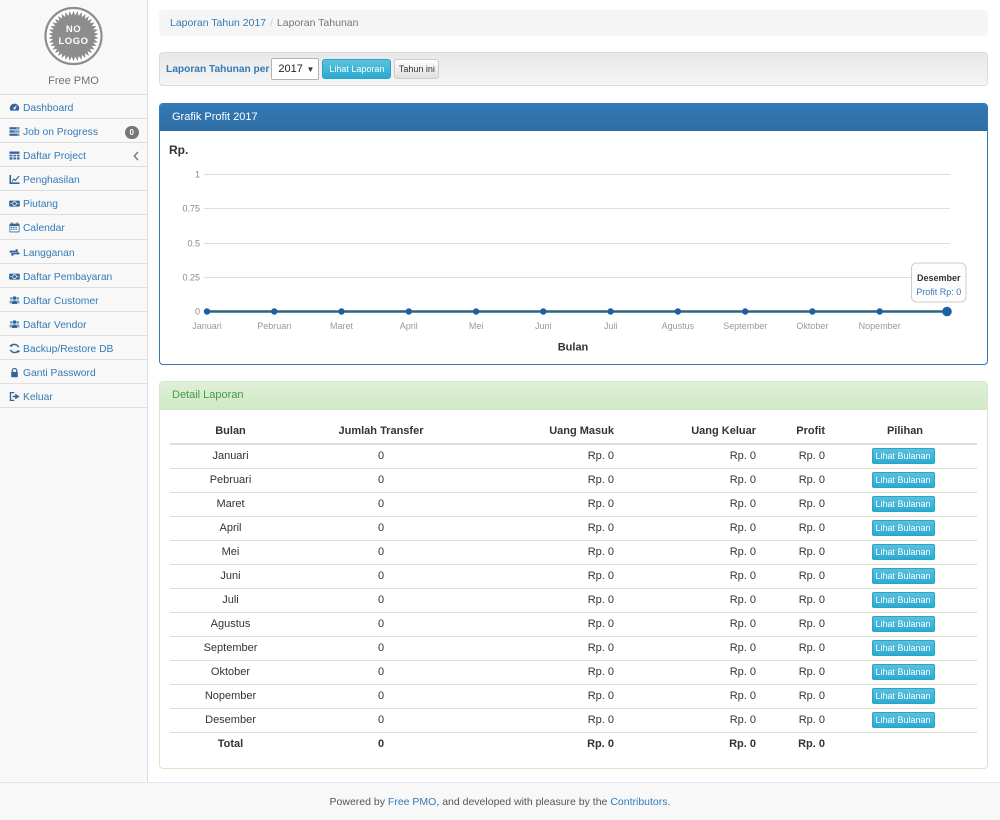 The image size is (1000, 820). What do you see at coordinates (197, 312) in the screenshot?
I see `svg-text: 0` at bounding box center [197, 312].